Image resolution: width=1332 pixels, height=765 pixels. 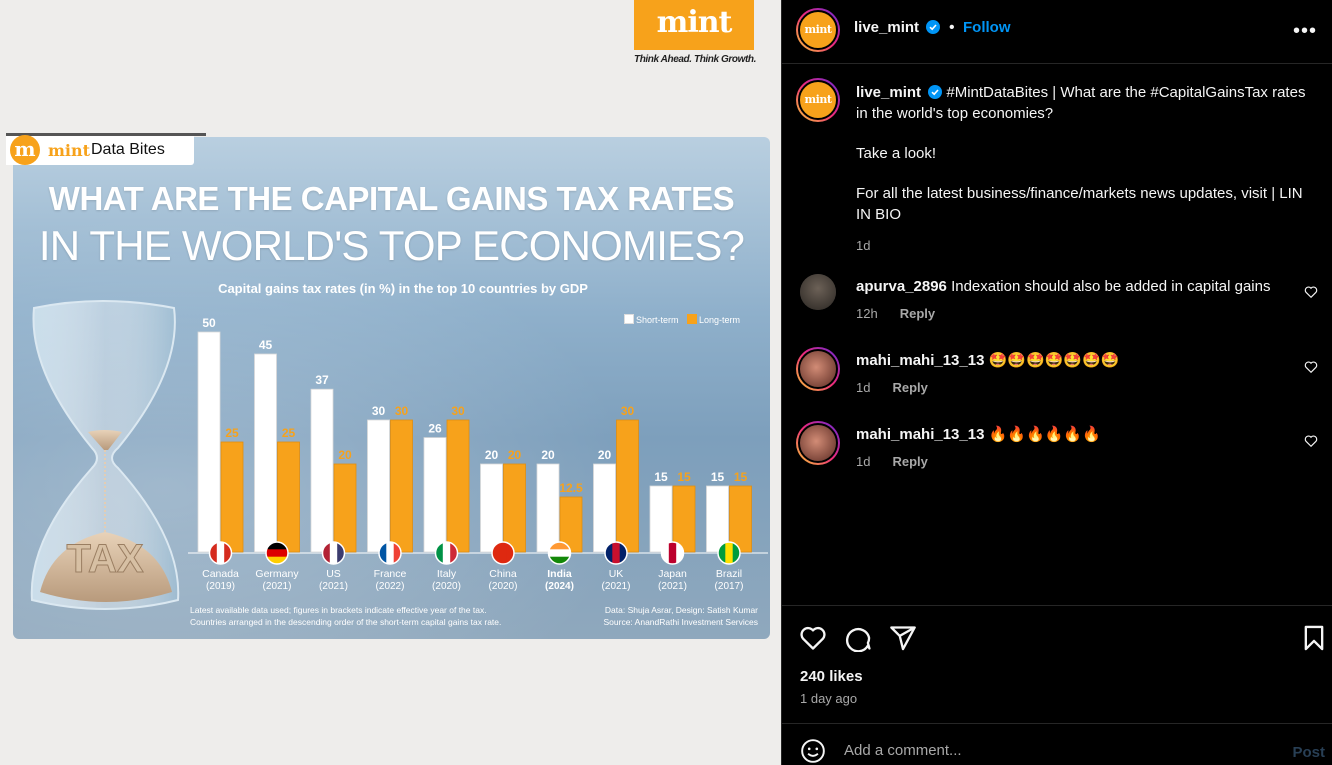 I want to click on india-flag-icon, so click(x=559, y=553).